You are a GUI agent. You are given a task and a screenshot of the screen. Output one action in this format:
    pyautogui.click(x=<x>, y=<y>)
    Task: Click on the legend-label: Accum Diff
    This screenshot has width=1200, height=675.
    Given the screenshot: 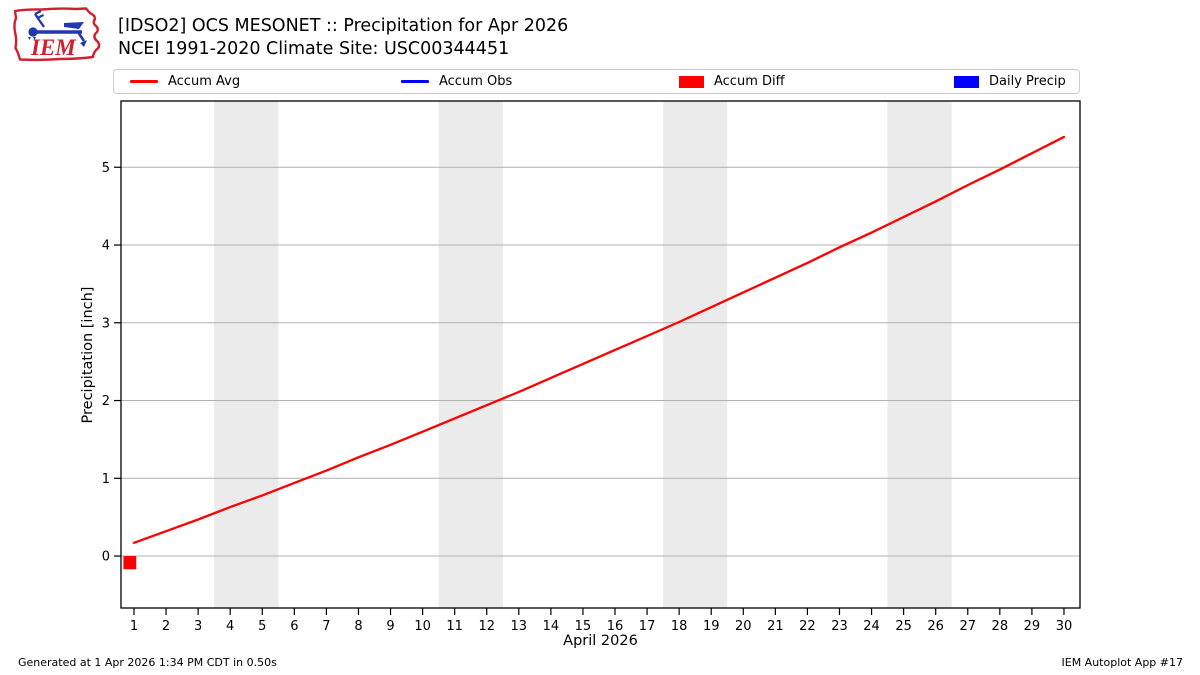 What is the action you would take?
    pyautogui.click(x=749, y=81)
    